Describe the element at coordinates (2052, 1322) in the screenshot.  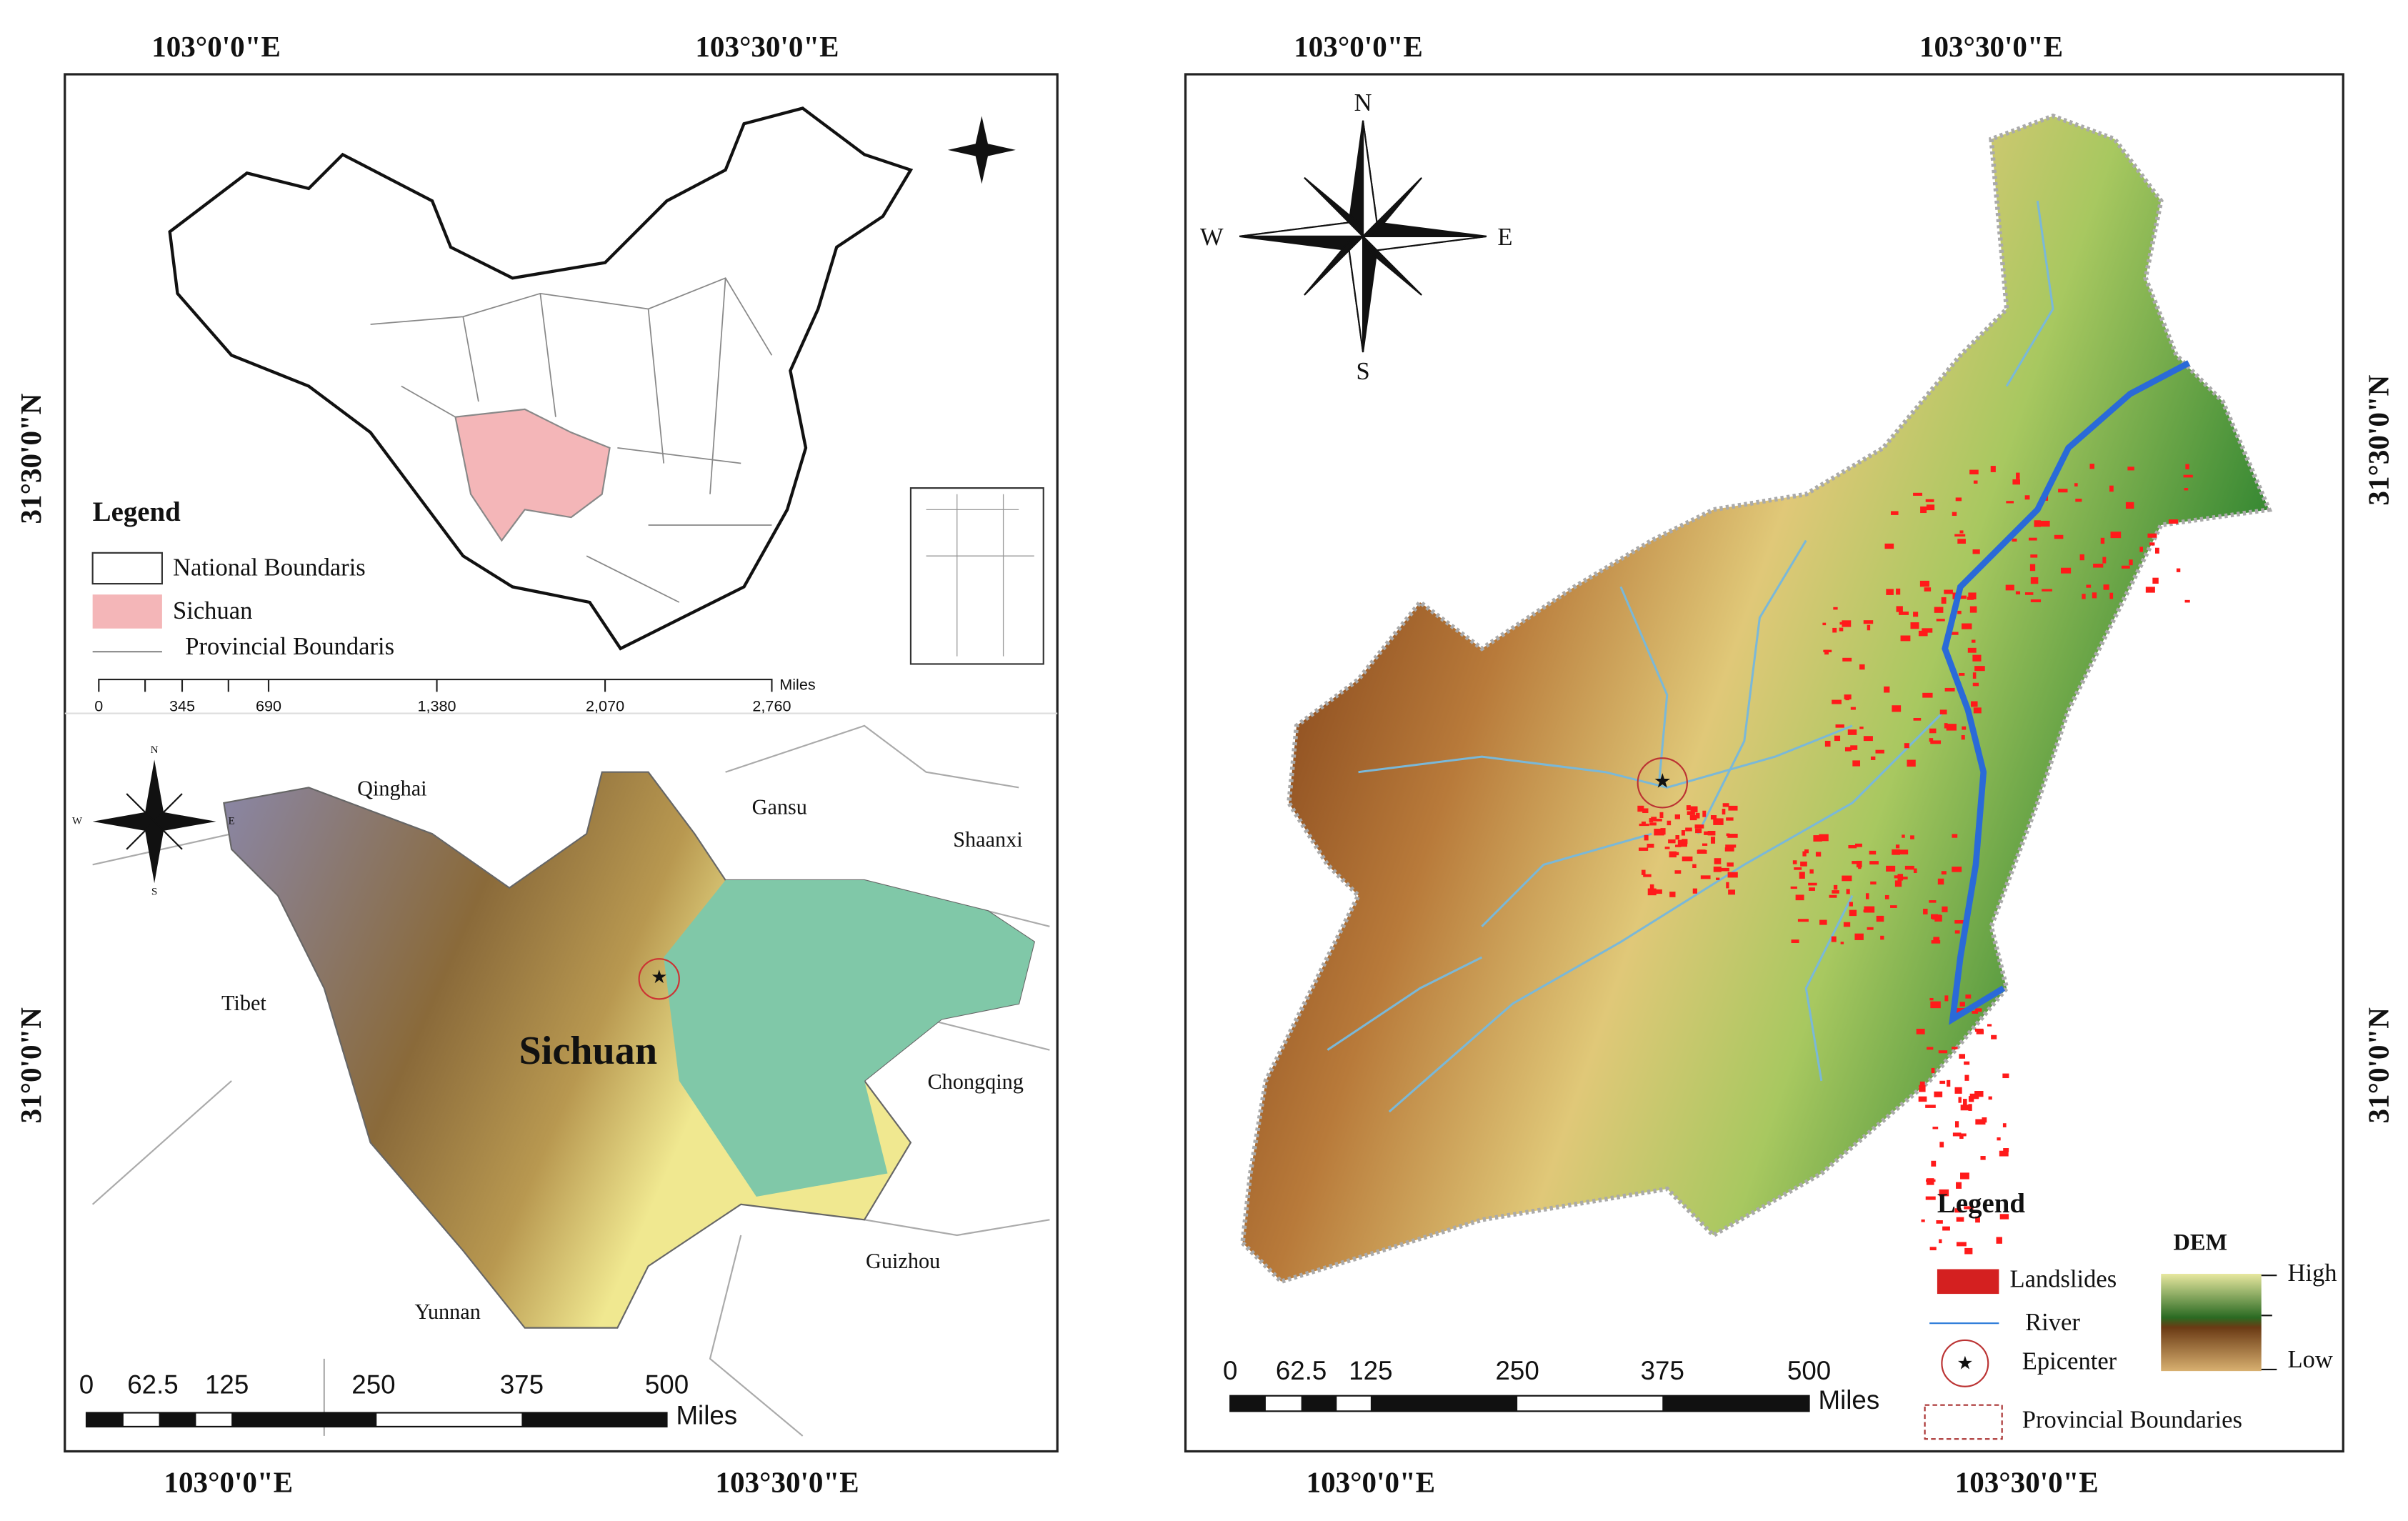
I see `legend-item: River` at that location.